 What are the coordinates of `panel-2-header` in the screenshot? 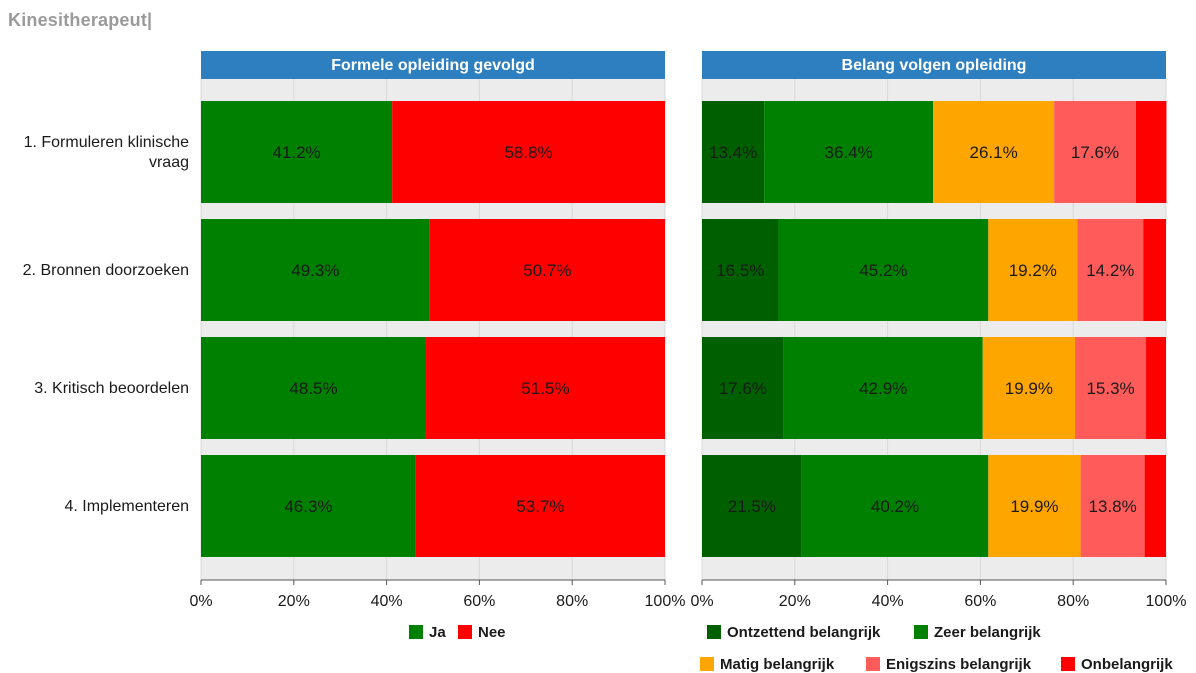 It's located at (934, 65).